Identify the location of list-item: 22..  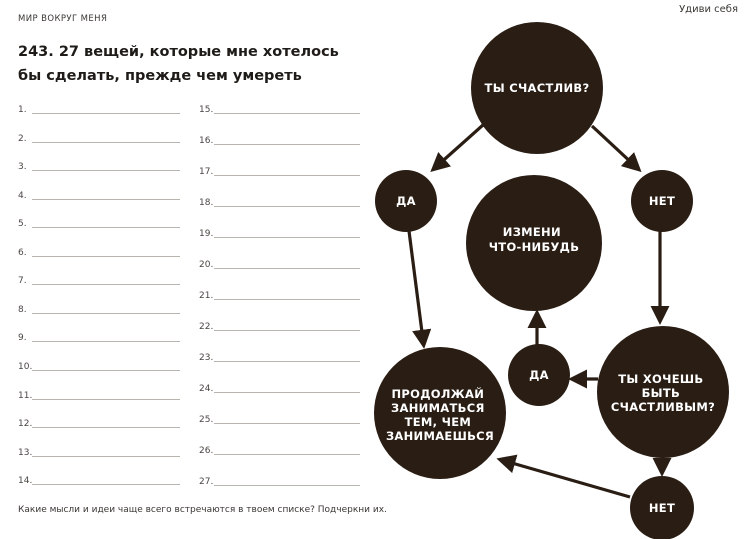
(279, 325).